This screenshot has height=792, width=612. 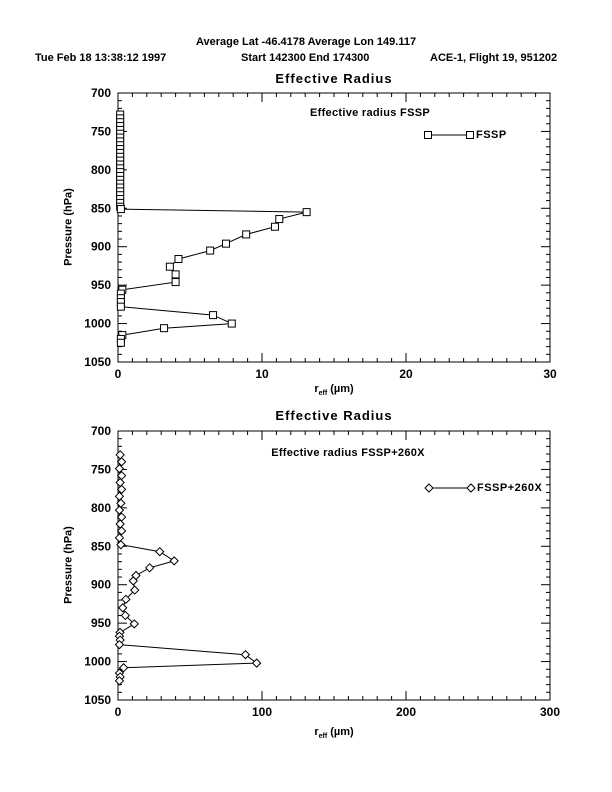 What do you see at coordinates (550, 374) in the screenshot?
I see `x-tick-label: 30` at bounding box center [550, 374].